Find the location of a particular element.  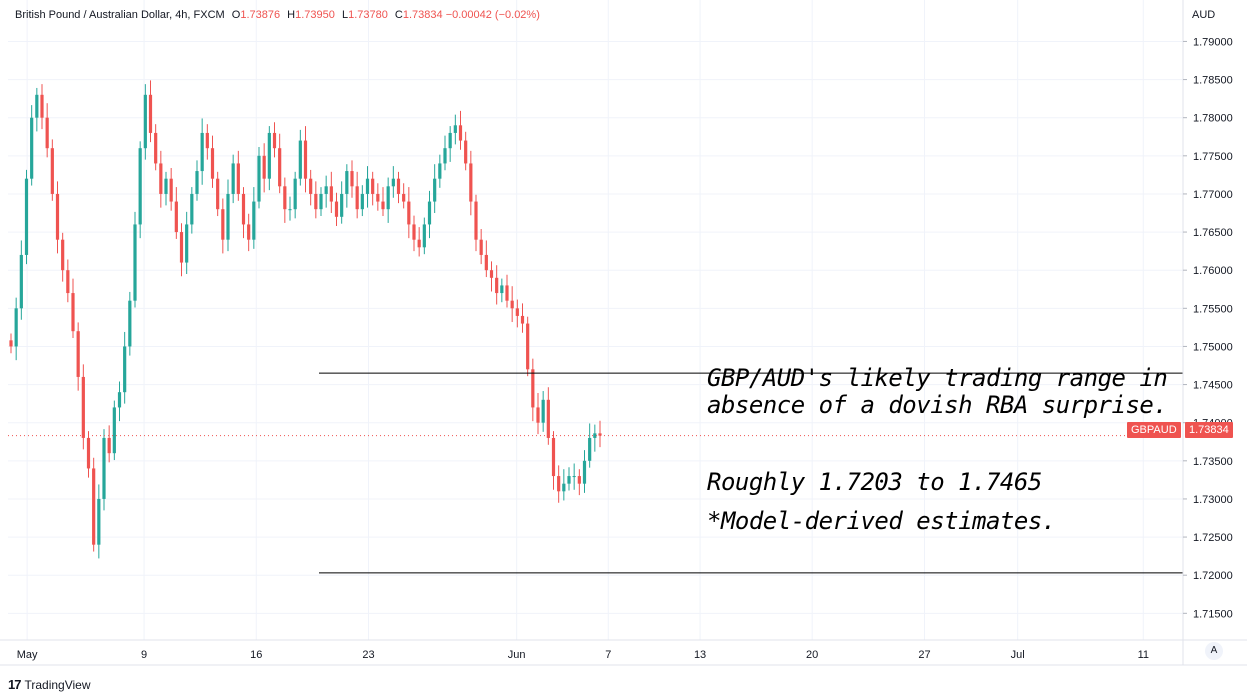

annotation-line-1: GBP/AUD's likely trading range in is located at coordinates (937, 378).